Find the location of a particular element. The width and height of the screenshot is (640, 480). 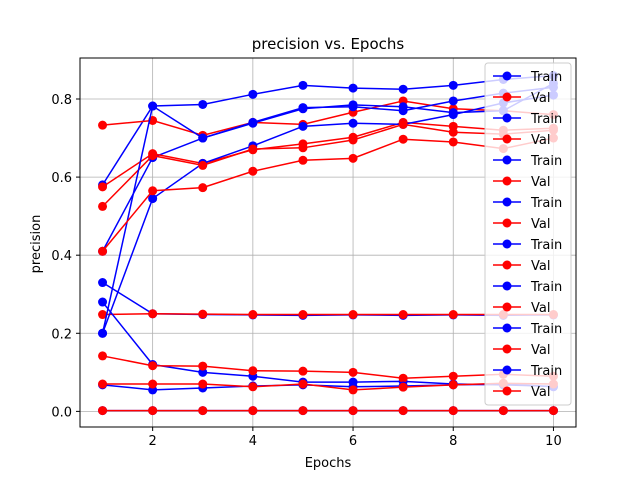

series-5-val is located at coordinates (328, 314).